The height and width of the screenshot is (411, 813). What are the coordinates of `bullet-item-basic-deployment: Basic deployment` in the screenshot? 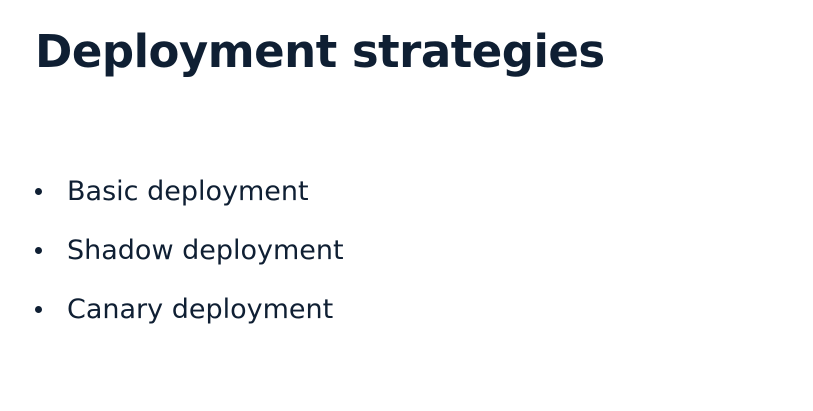 It's located at (188, 199).